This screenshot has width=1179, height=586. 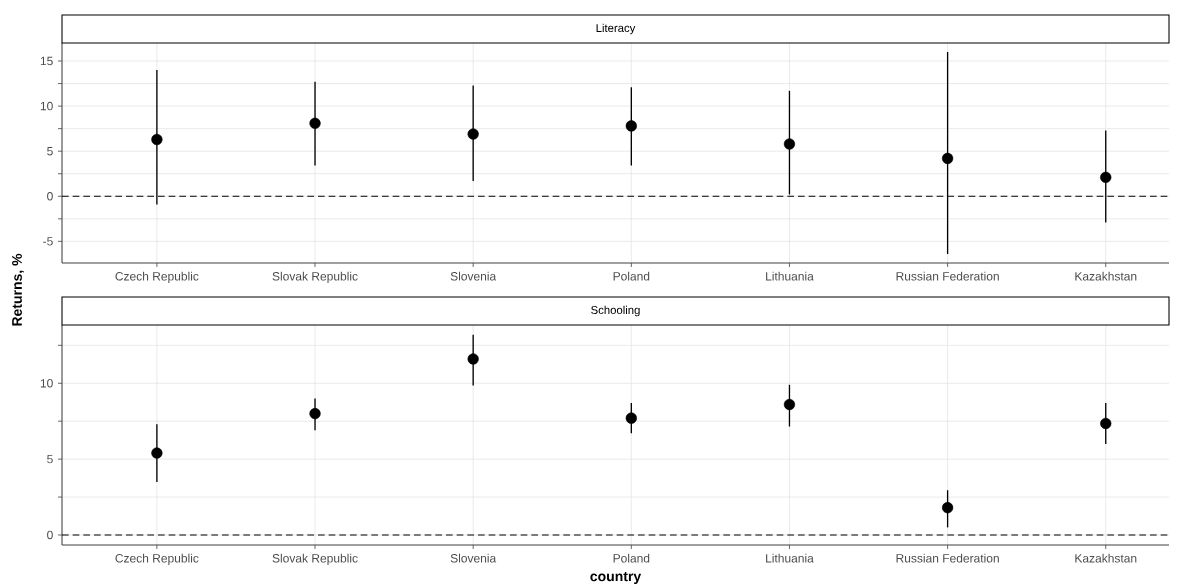 I want to click on y-tick-label: 15, so click(x=46, y=61).